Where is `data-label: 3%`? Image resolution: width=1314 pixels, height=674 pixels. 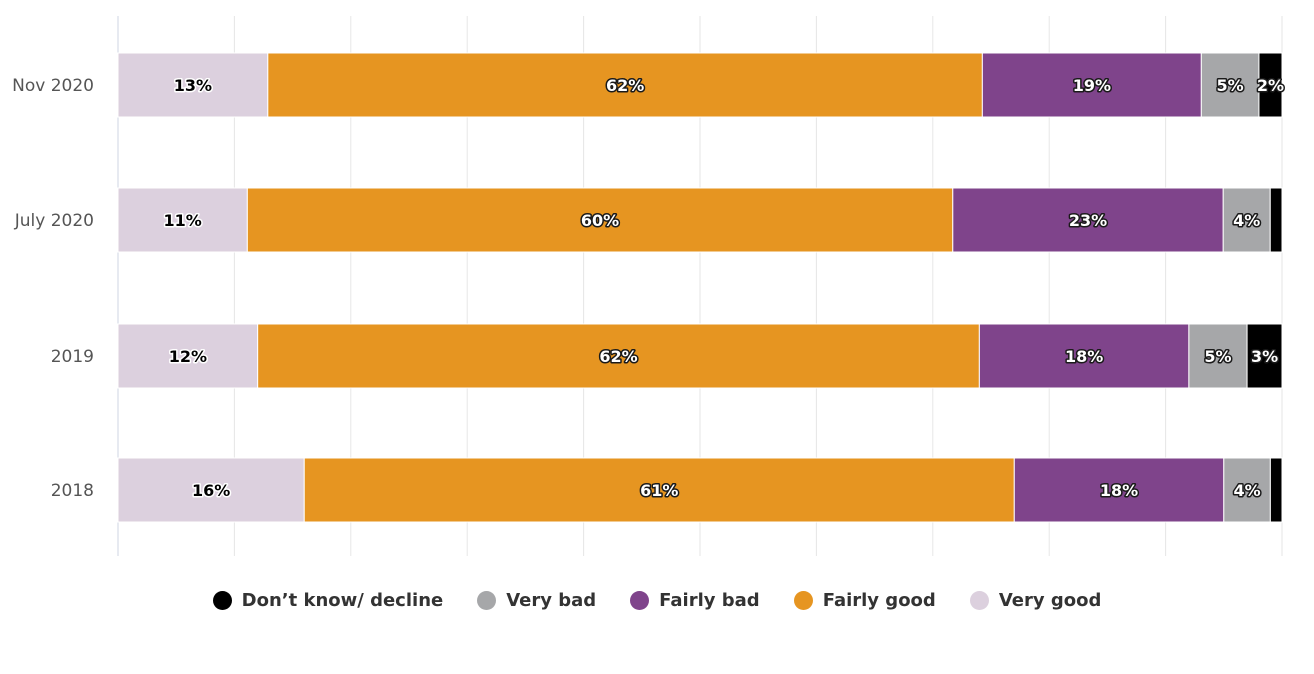
data-label: 3% is located at coordinates (1264, 356).